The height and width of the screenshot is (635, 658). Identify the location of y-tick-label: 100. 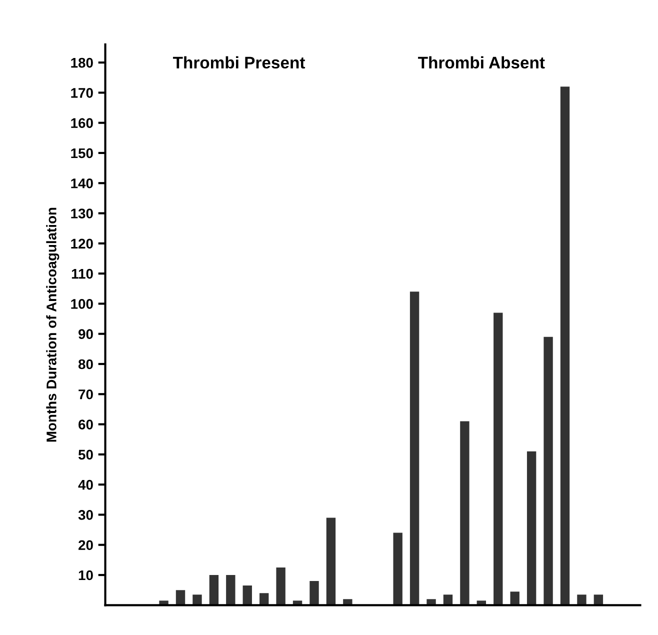
(82, 304).